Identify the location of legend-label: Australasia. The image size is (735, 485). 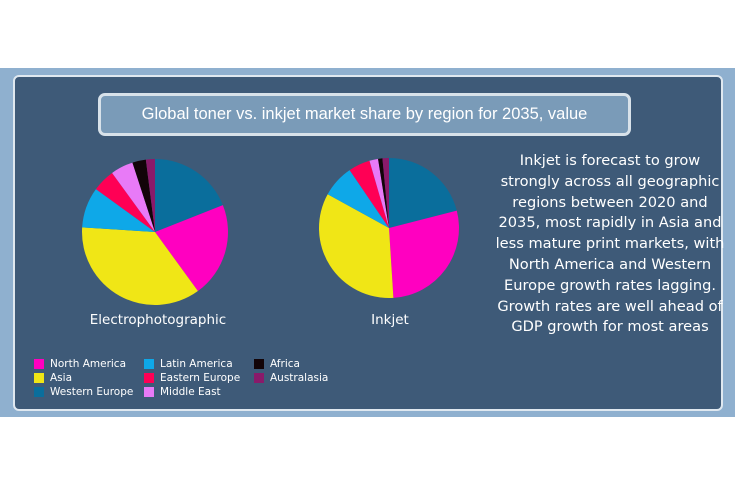
(299, 377).